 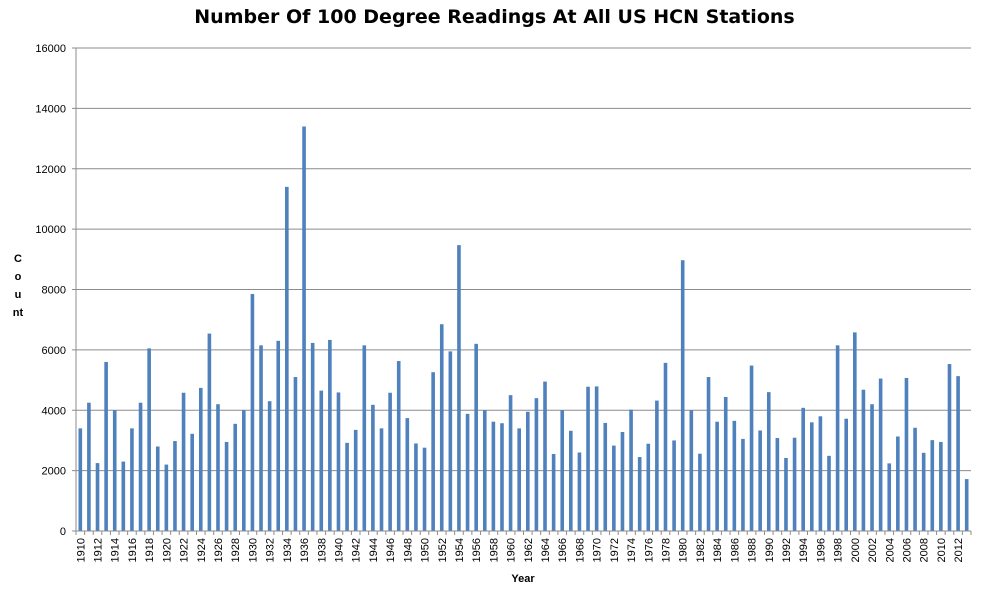 I want to click on bar-1982, so click(x=700, y=492).